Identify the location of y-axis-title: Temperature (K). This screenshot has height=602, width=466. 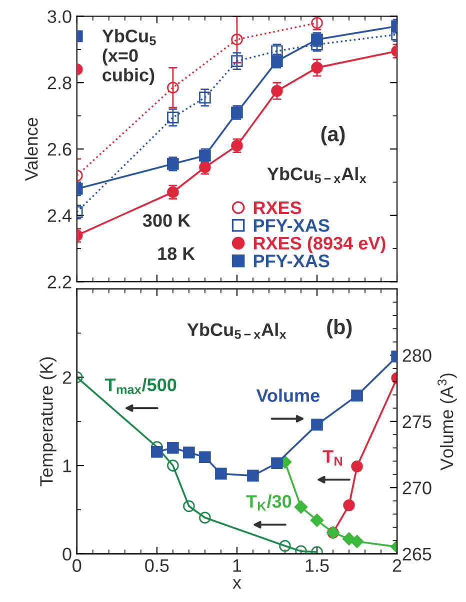
(48, 421).